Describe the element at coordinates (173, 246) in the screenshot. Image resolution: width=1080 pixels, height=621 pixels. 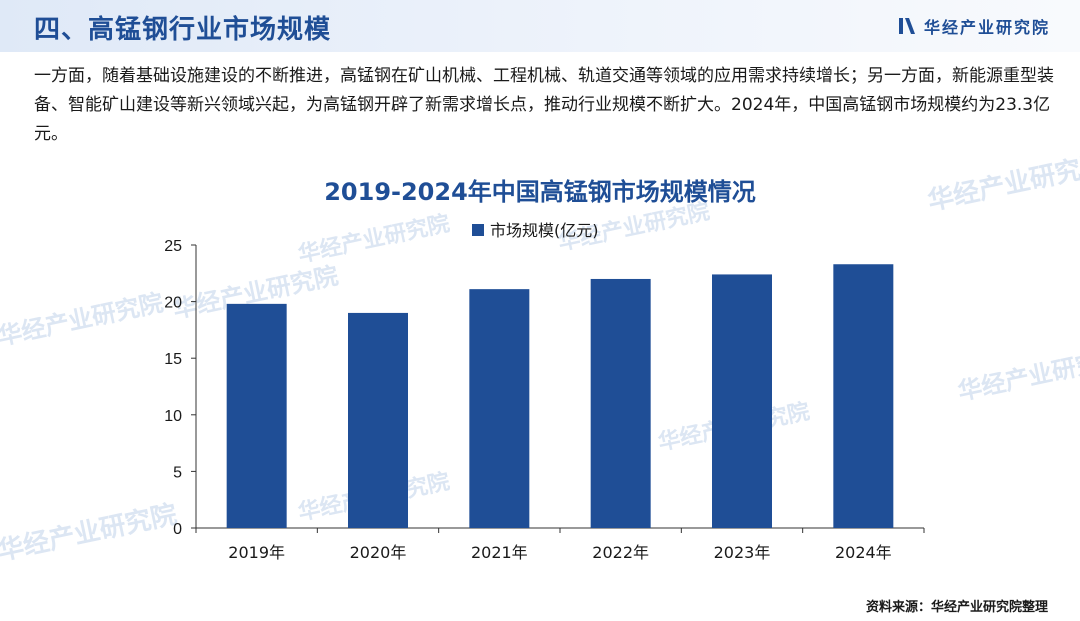
I see `y-tick-label: 25` at that location.